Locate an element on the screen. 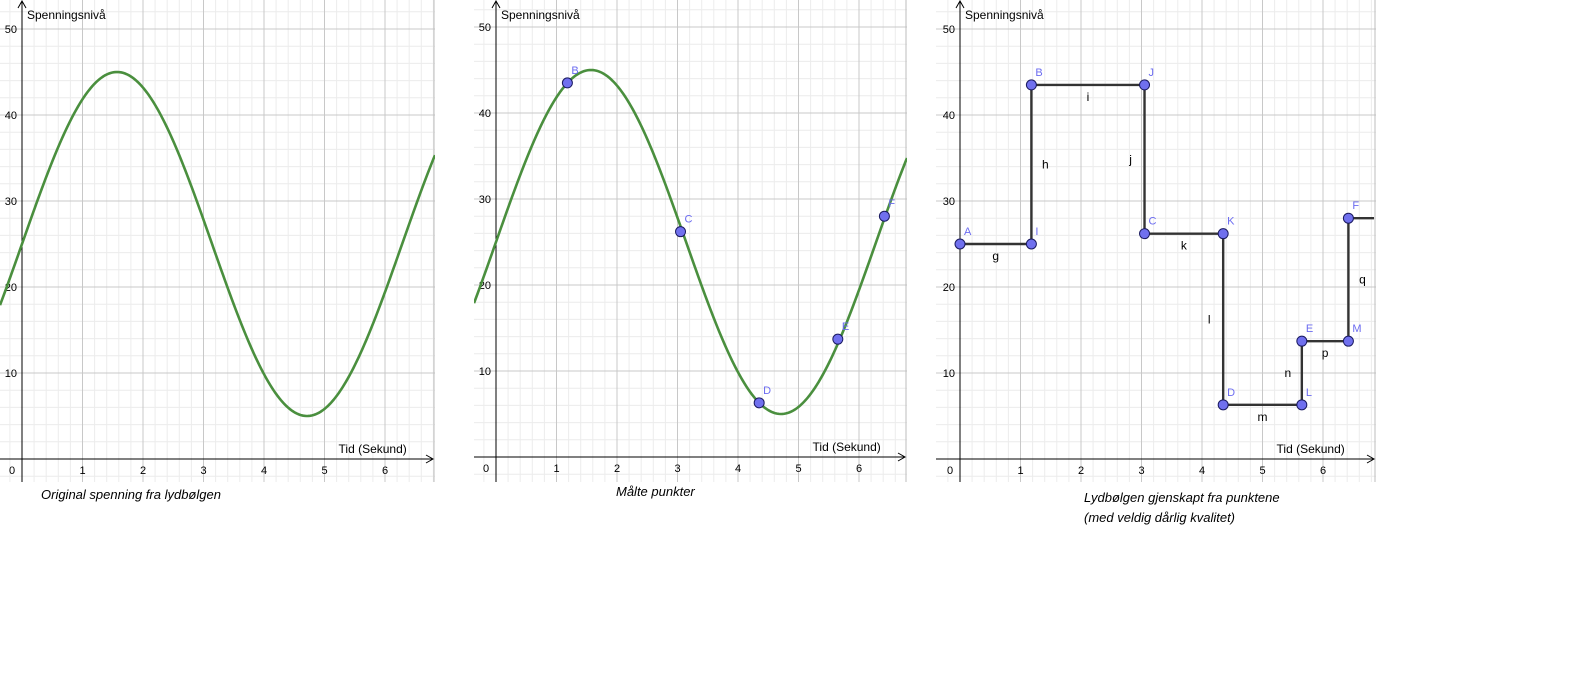 The height and width of the screenshot is (687, 1577). segment-label: j is located at coordinates (1130, 159).